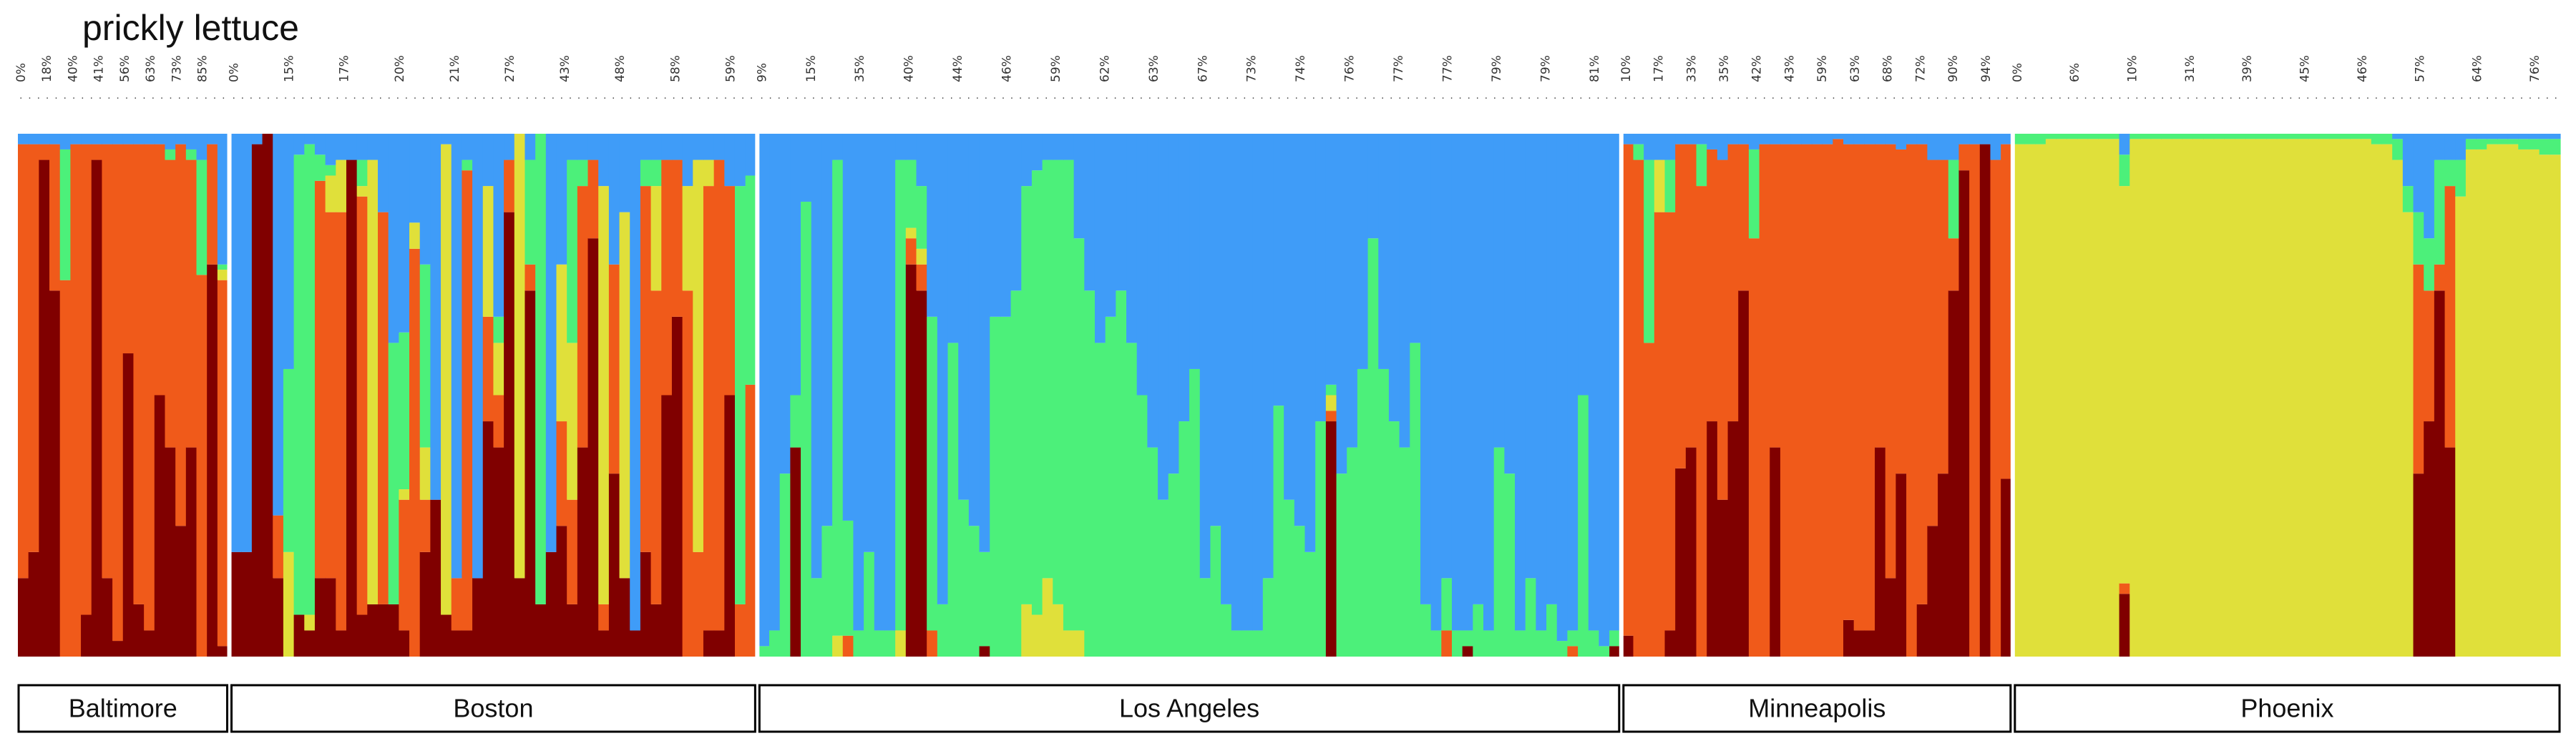 This screenshot has width=2576, height=751. Describe the element at coordinates (455, 68) in the screenshot. I see `tick-label: 21%` at that location.